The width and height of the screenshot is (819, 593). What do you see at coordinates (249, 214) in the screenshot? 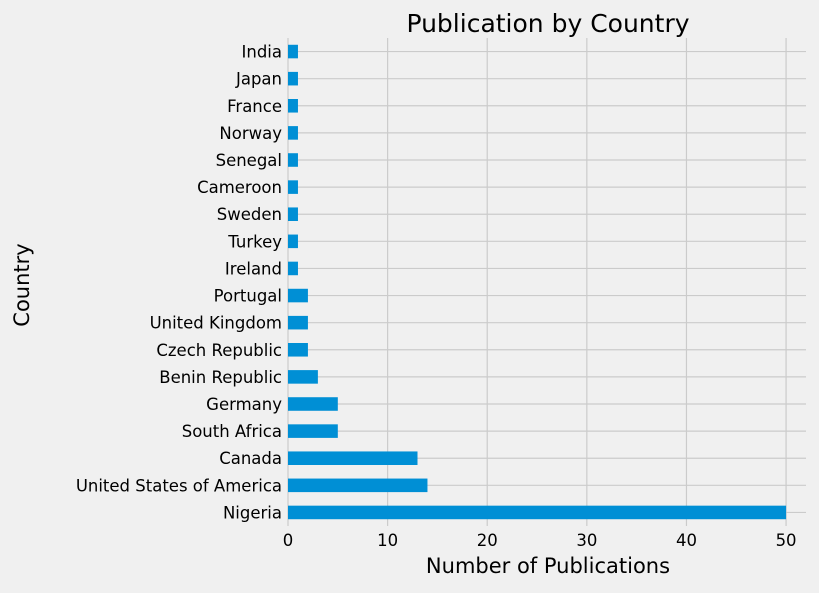
I see `y-tick-label: Sweden` at bounding box center [249, 214].